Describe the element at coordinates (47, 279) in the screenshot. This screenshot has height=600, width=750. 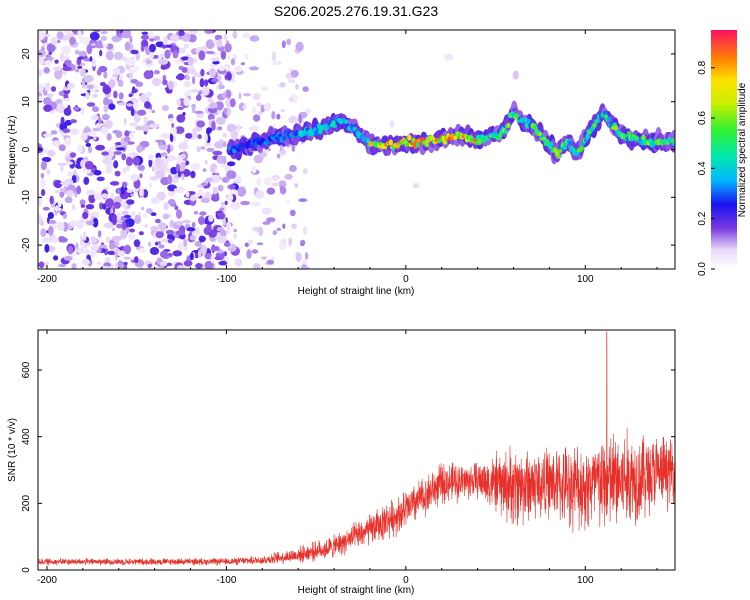
I see `spectrogram-xtick-label: -200` at that location.